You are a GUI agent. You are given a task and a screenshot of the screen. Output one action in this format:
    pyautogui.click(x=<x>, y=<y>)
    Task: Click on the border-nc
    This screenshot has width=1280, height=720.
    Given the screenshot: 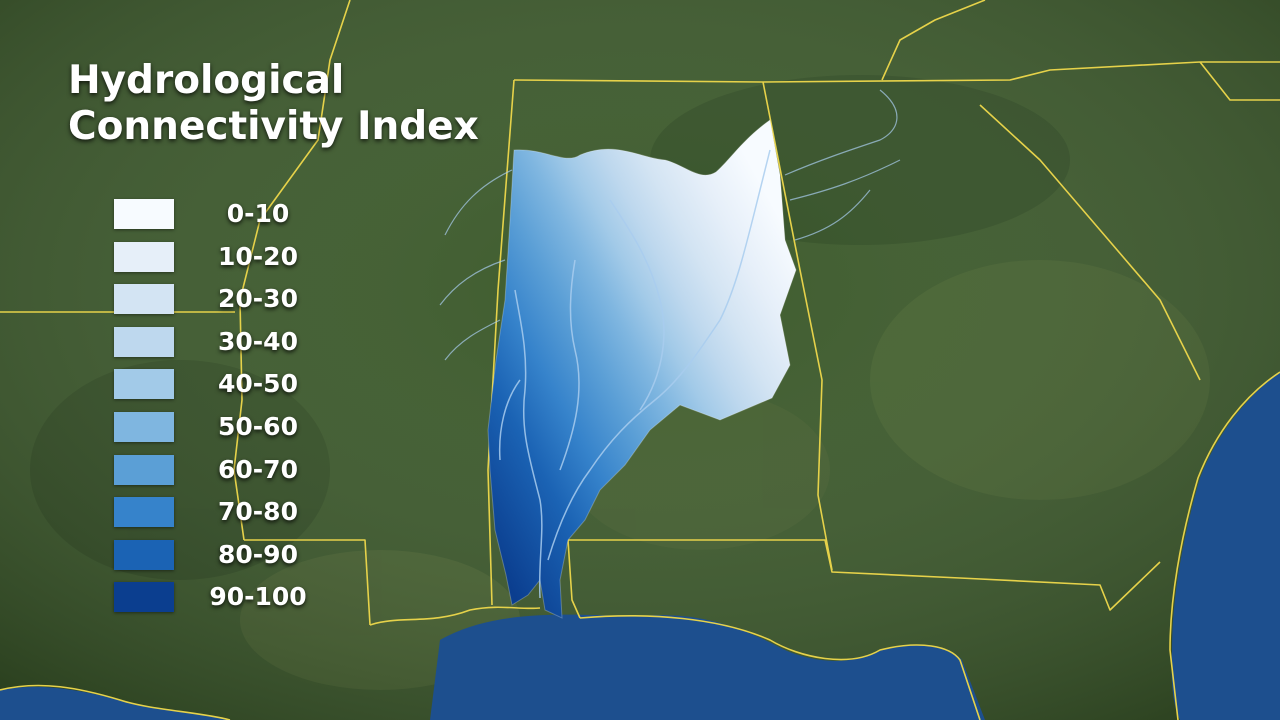 What is the action you would take?
    pyautogui.click(x=1239, y=81)
    